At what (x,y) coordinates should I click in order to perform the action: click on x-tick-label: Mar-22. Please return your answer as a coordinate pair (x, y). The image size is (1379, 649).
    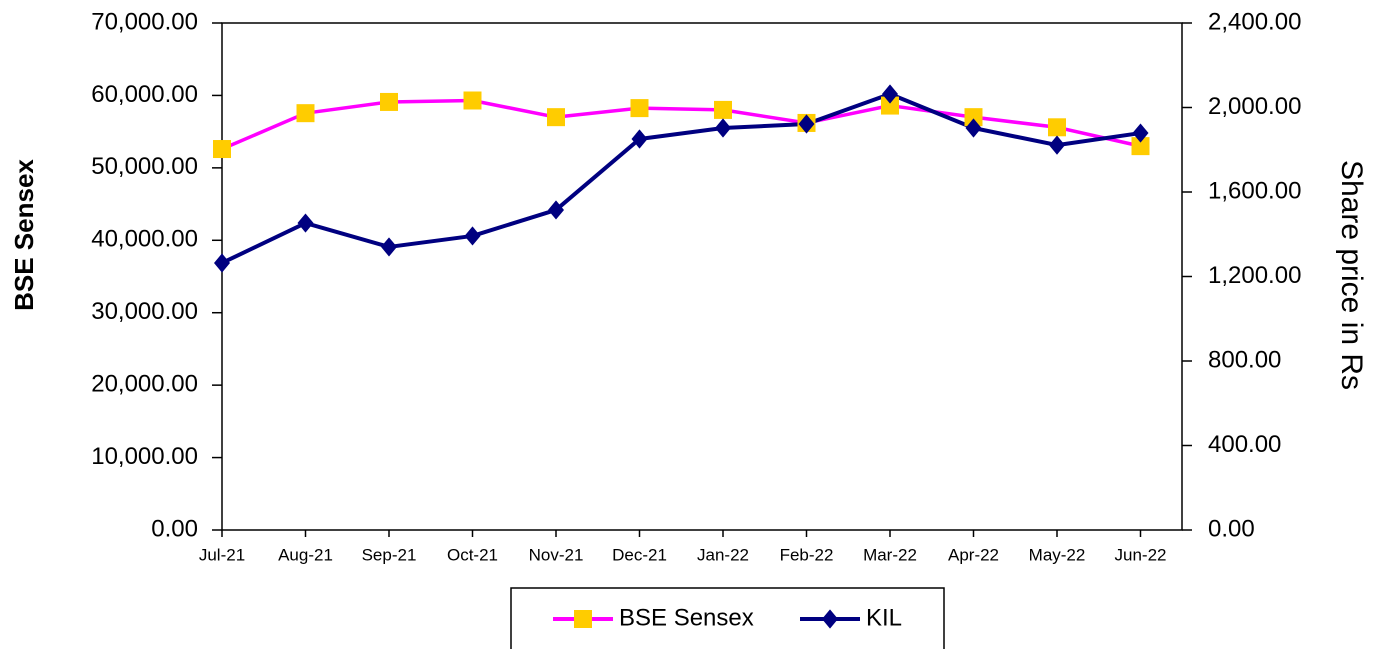
    Looking at the image, I should click on (890, 554).